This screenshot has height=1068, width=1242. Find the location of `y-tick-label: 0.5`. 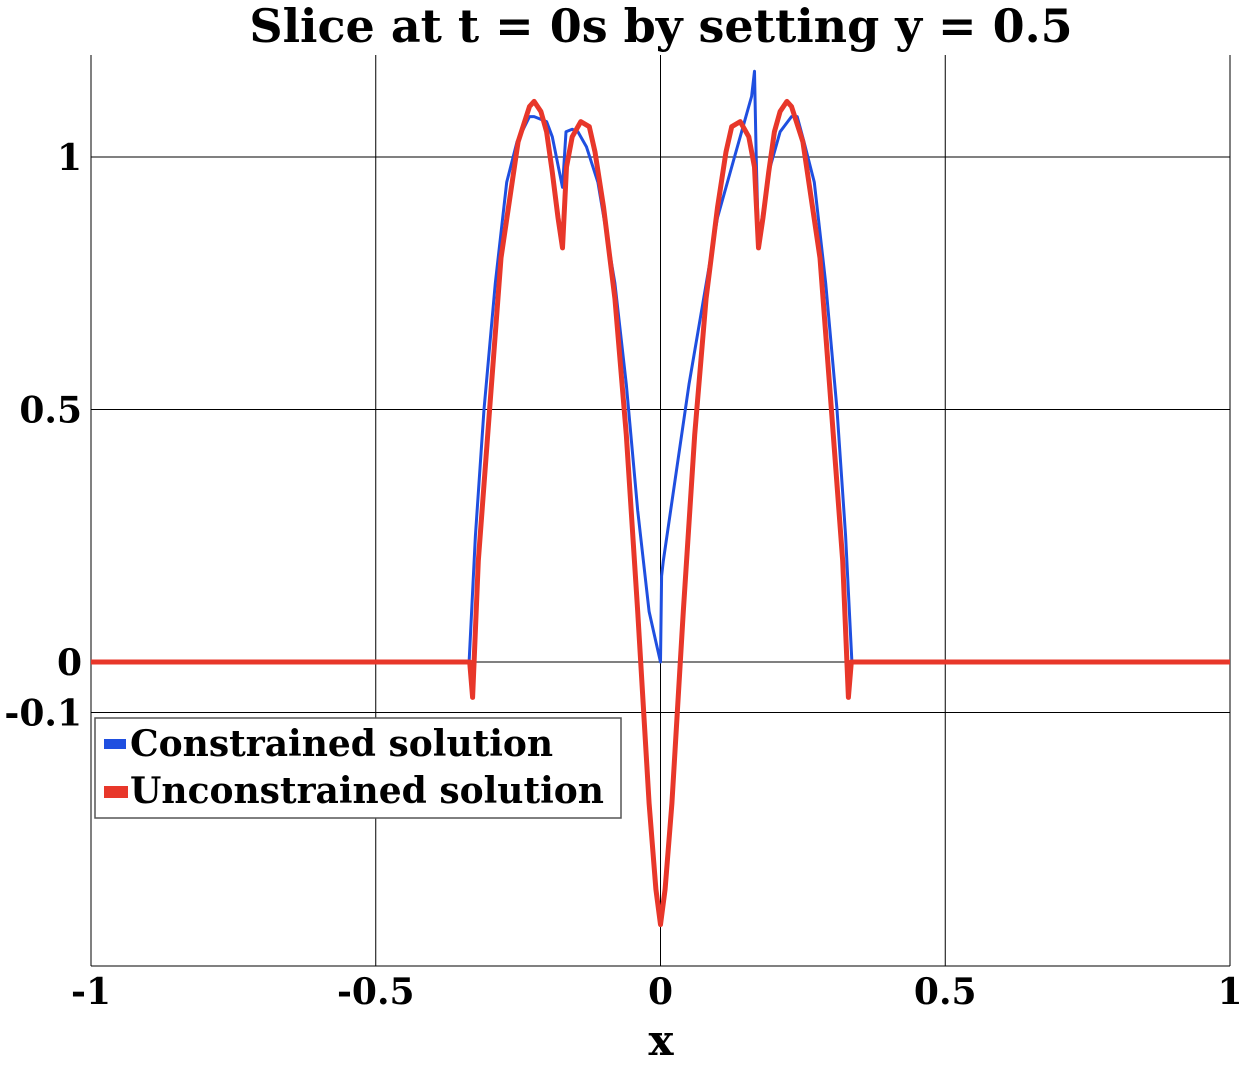

y-tick-label: 0.5 is located at coordinates (50, 411).